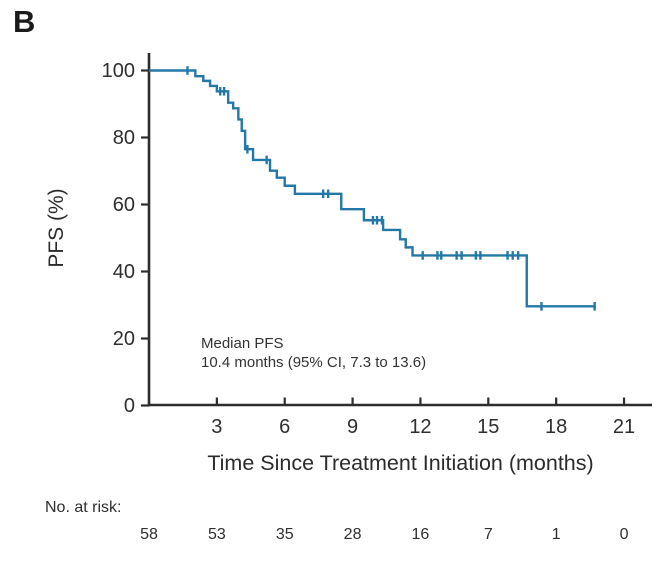  Describe the element at coordinates (420, 427) in the screenshot. I see `x-tick-label: 12` at that location.